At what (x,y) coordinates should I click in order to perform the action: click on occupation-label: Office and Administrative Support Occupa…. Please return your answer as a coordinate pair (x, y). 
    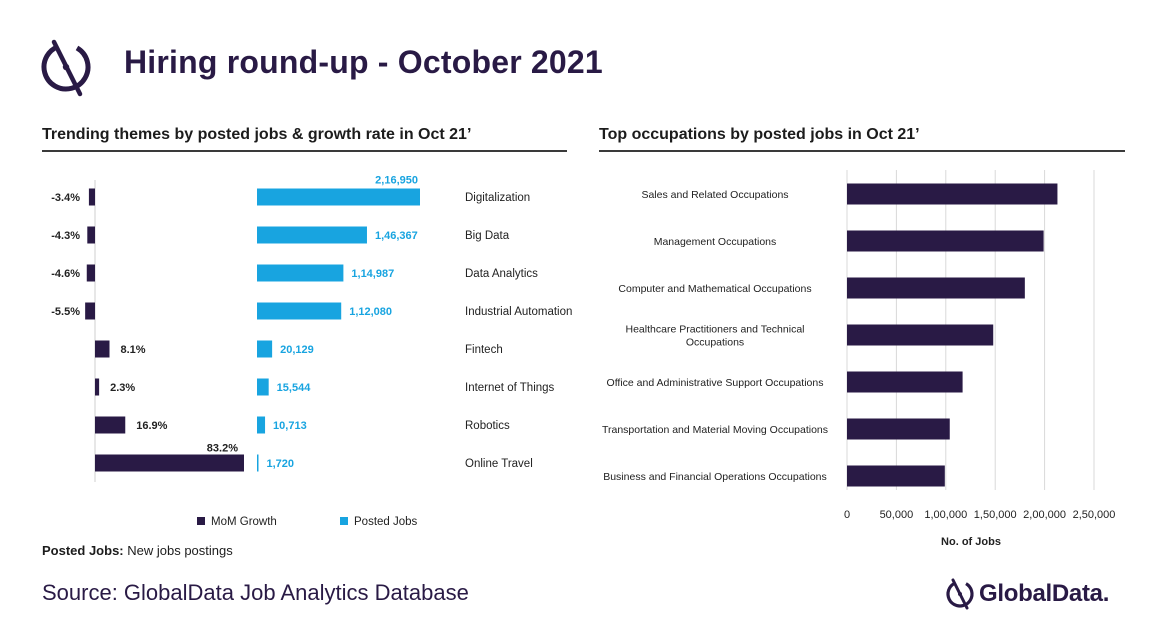
    Looking at the image, I should click on (715, 383).